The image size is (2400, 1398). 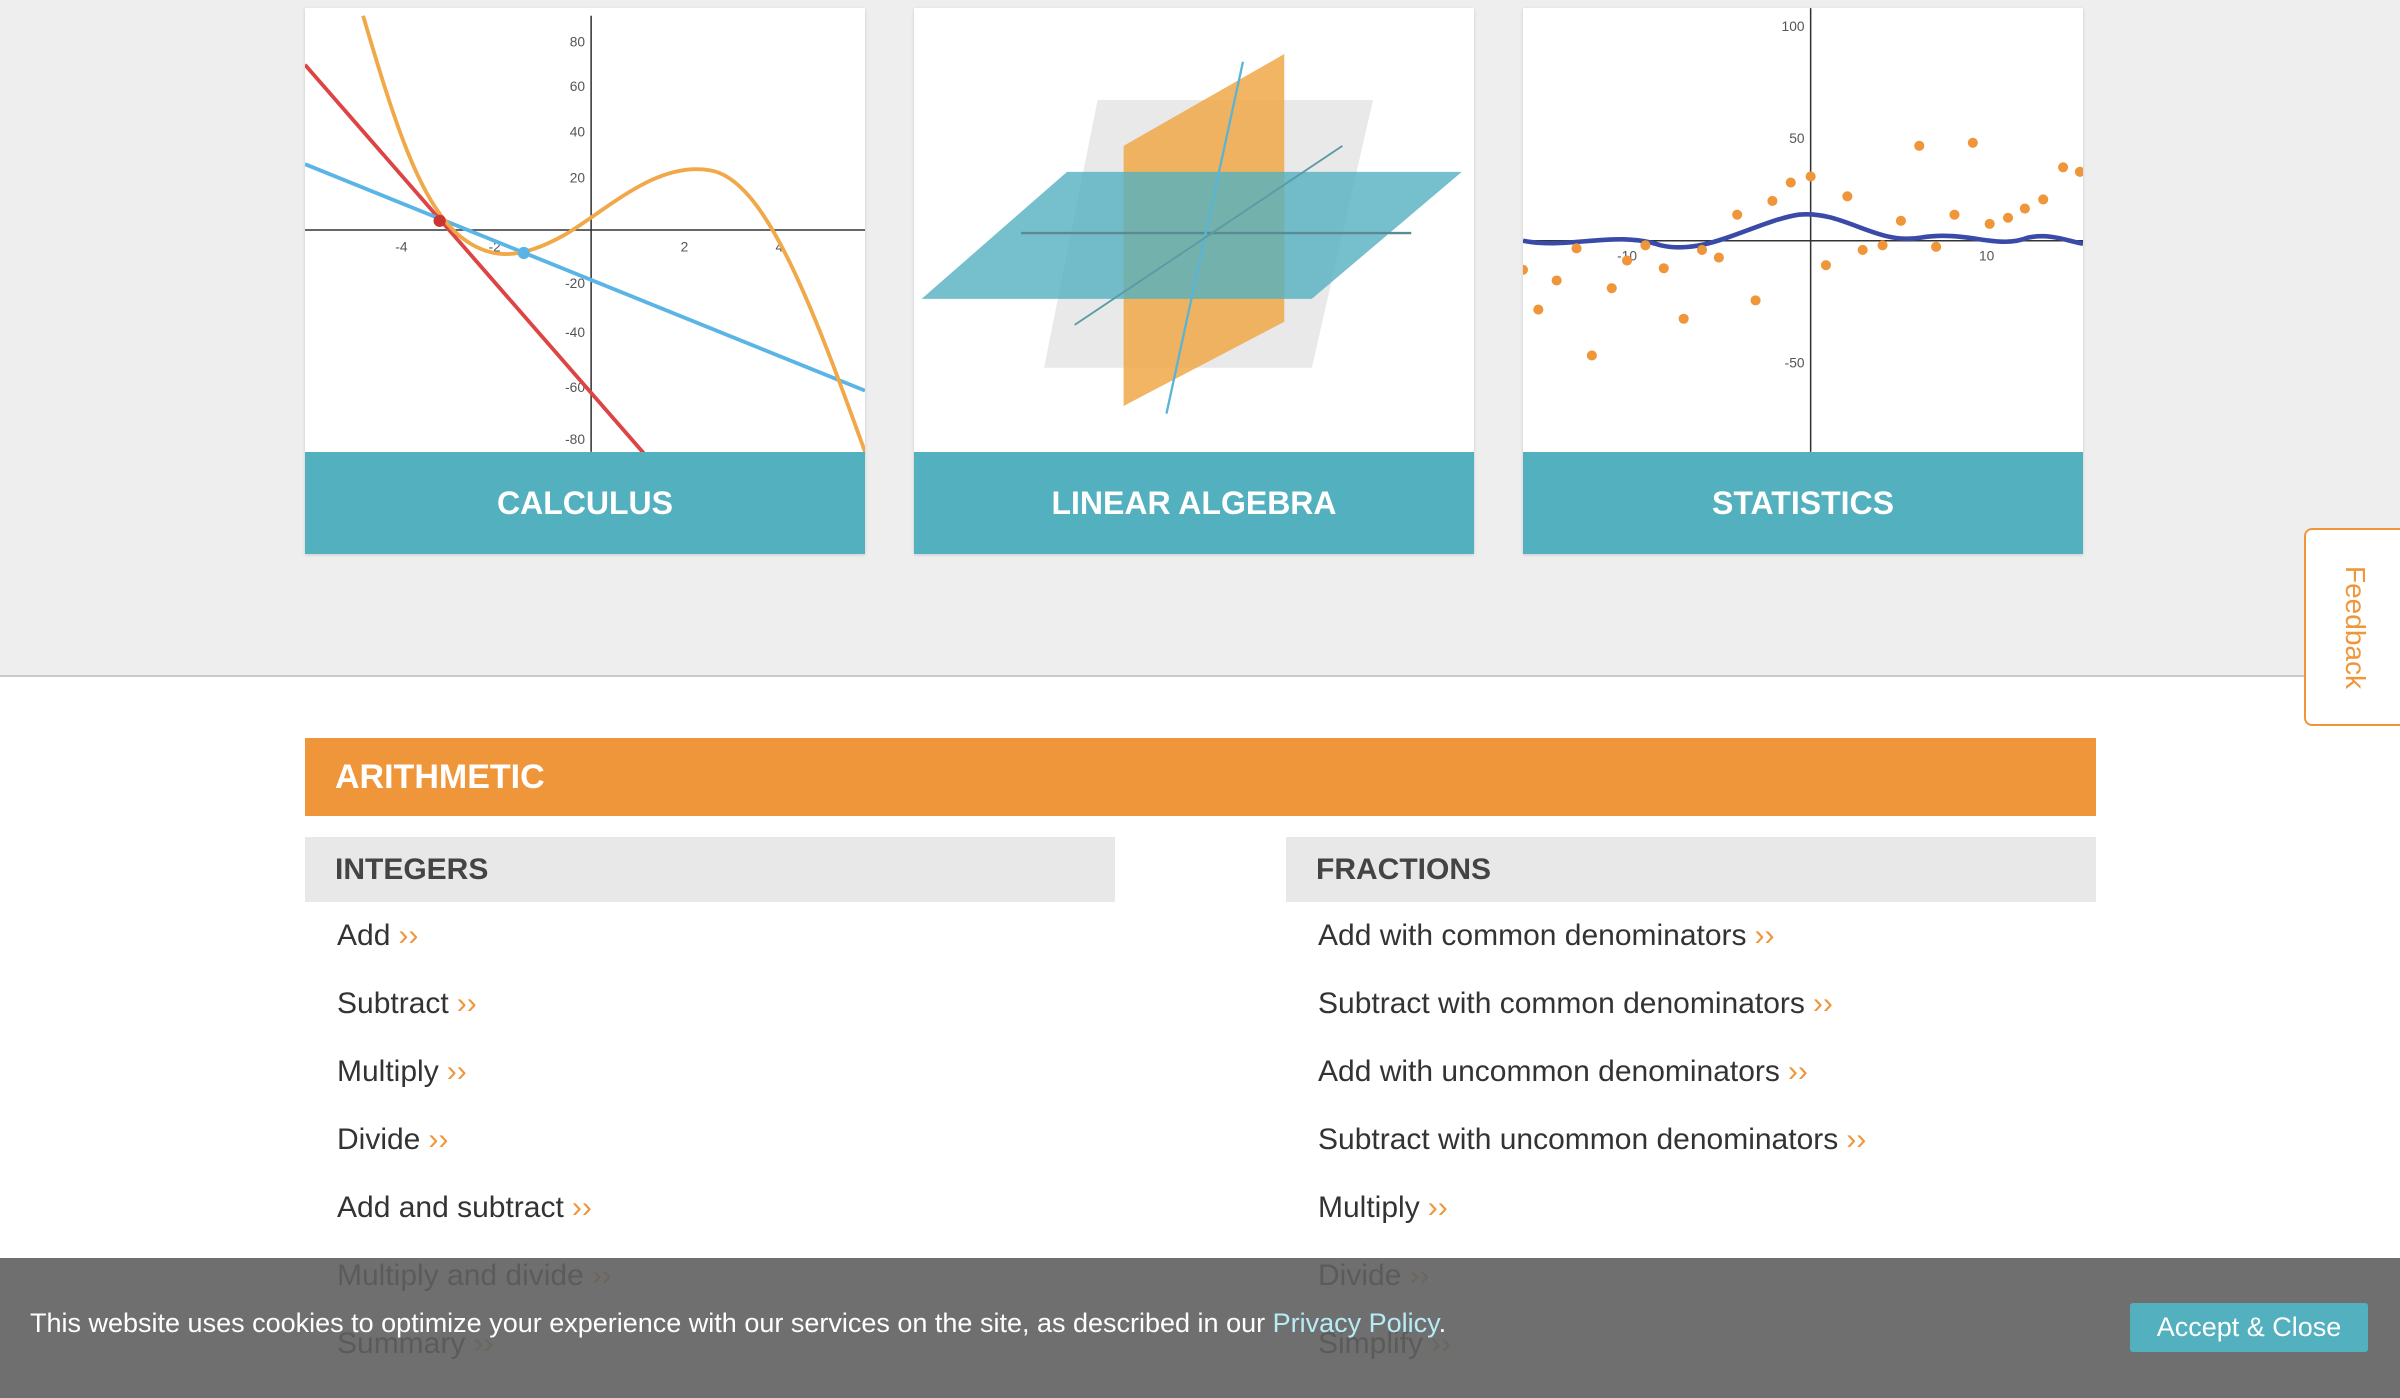 I want to click on y-tick-label: 60, so click(x=578, y=86).